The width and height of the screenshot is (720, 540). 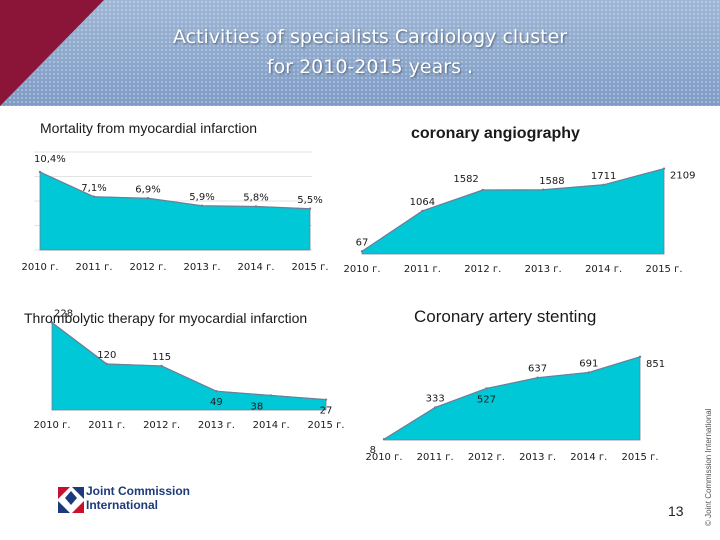 What do you see at coordinates (505, 316) in the screenshot?
I see `chart-title-stenting: Coronary artery stenting` at bounding box center [505, 316].